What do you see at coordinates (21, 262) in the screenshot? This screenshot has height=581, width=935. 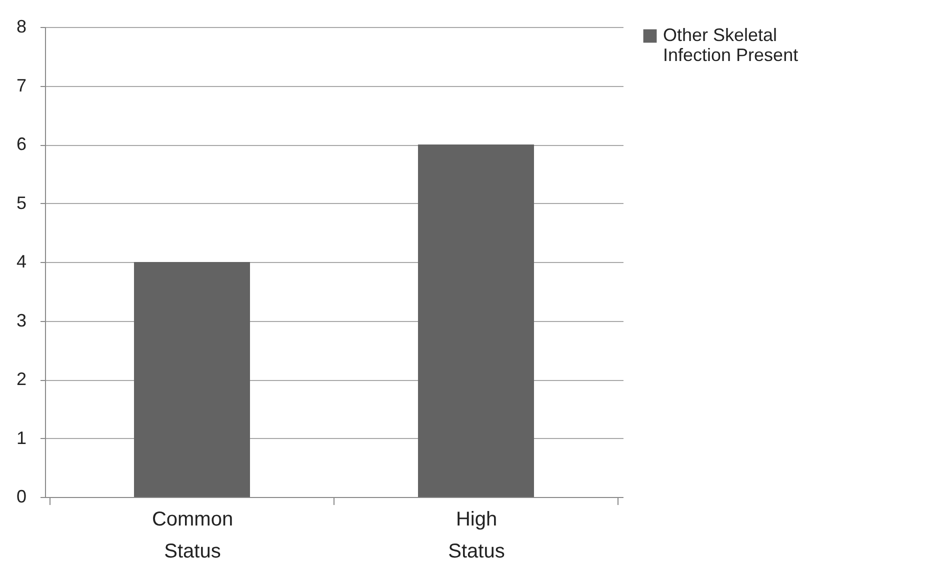 I see `y-tick-label: 4` at bounding box center [21, 262].